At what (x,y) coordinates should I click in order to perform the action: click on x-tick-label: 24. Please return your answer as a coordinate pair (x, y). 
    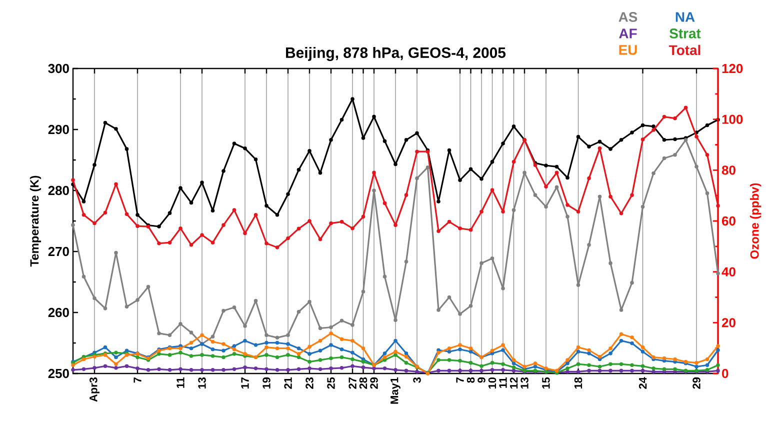
    Looking at the image, I should click on (642, 383).